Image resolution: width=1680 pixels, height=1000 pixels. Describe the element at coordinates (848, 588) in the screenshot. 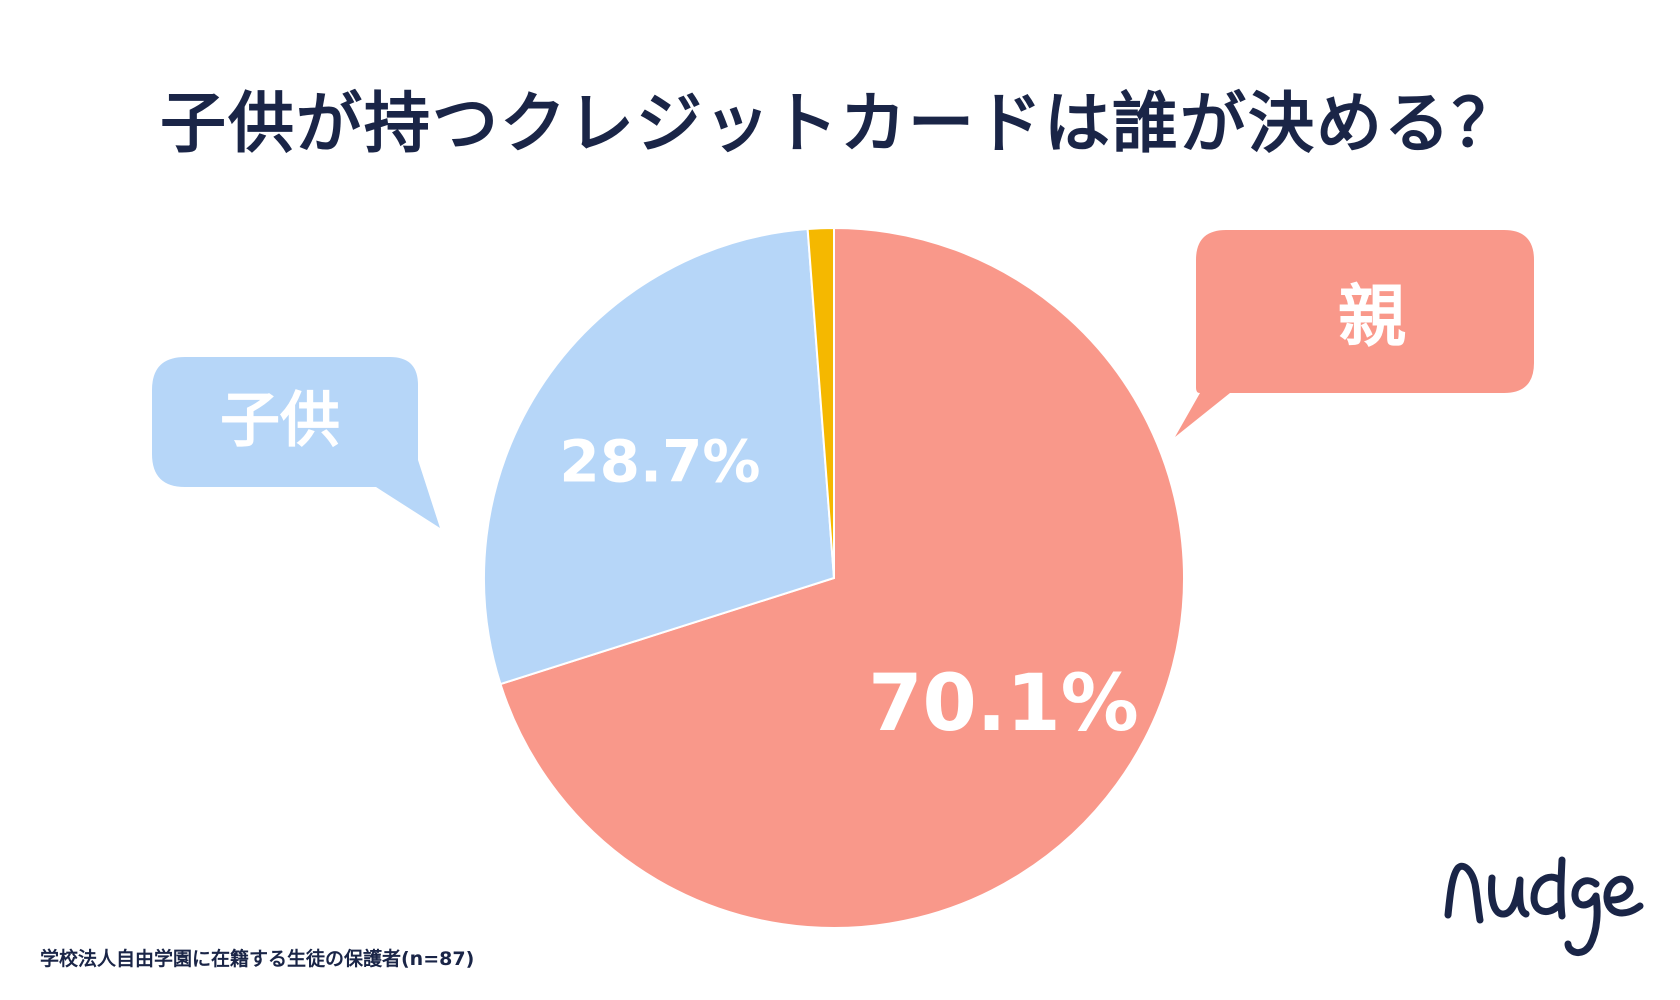

I see `pie-slice-labels: 70.1% 28.7%` at that location.